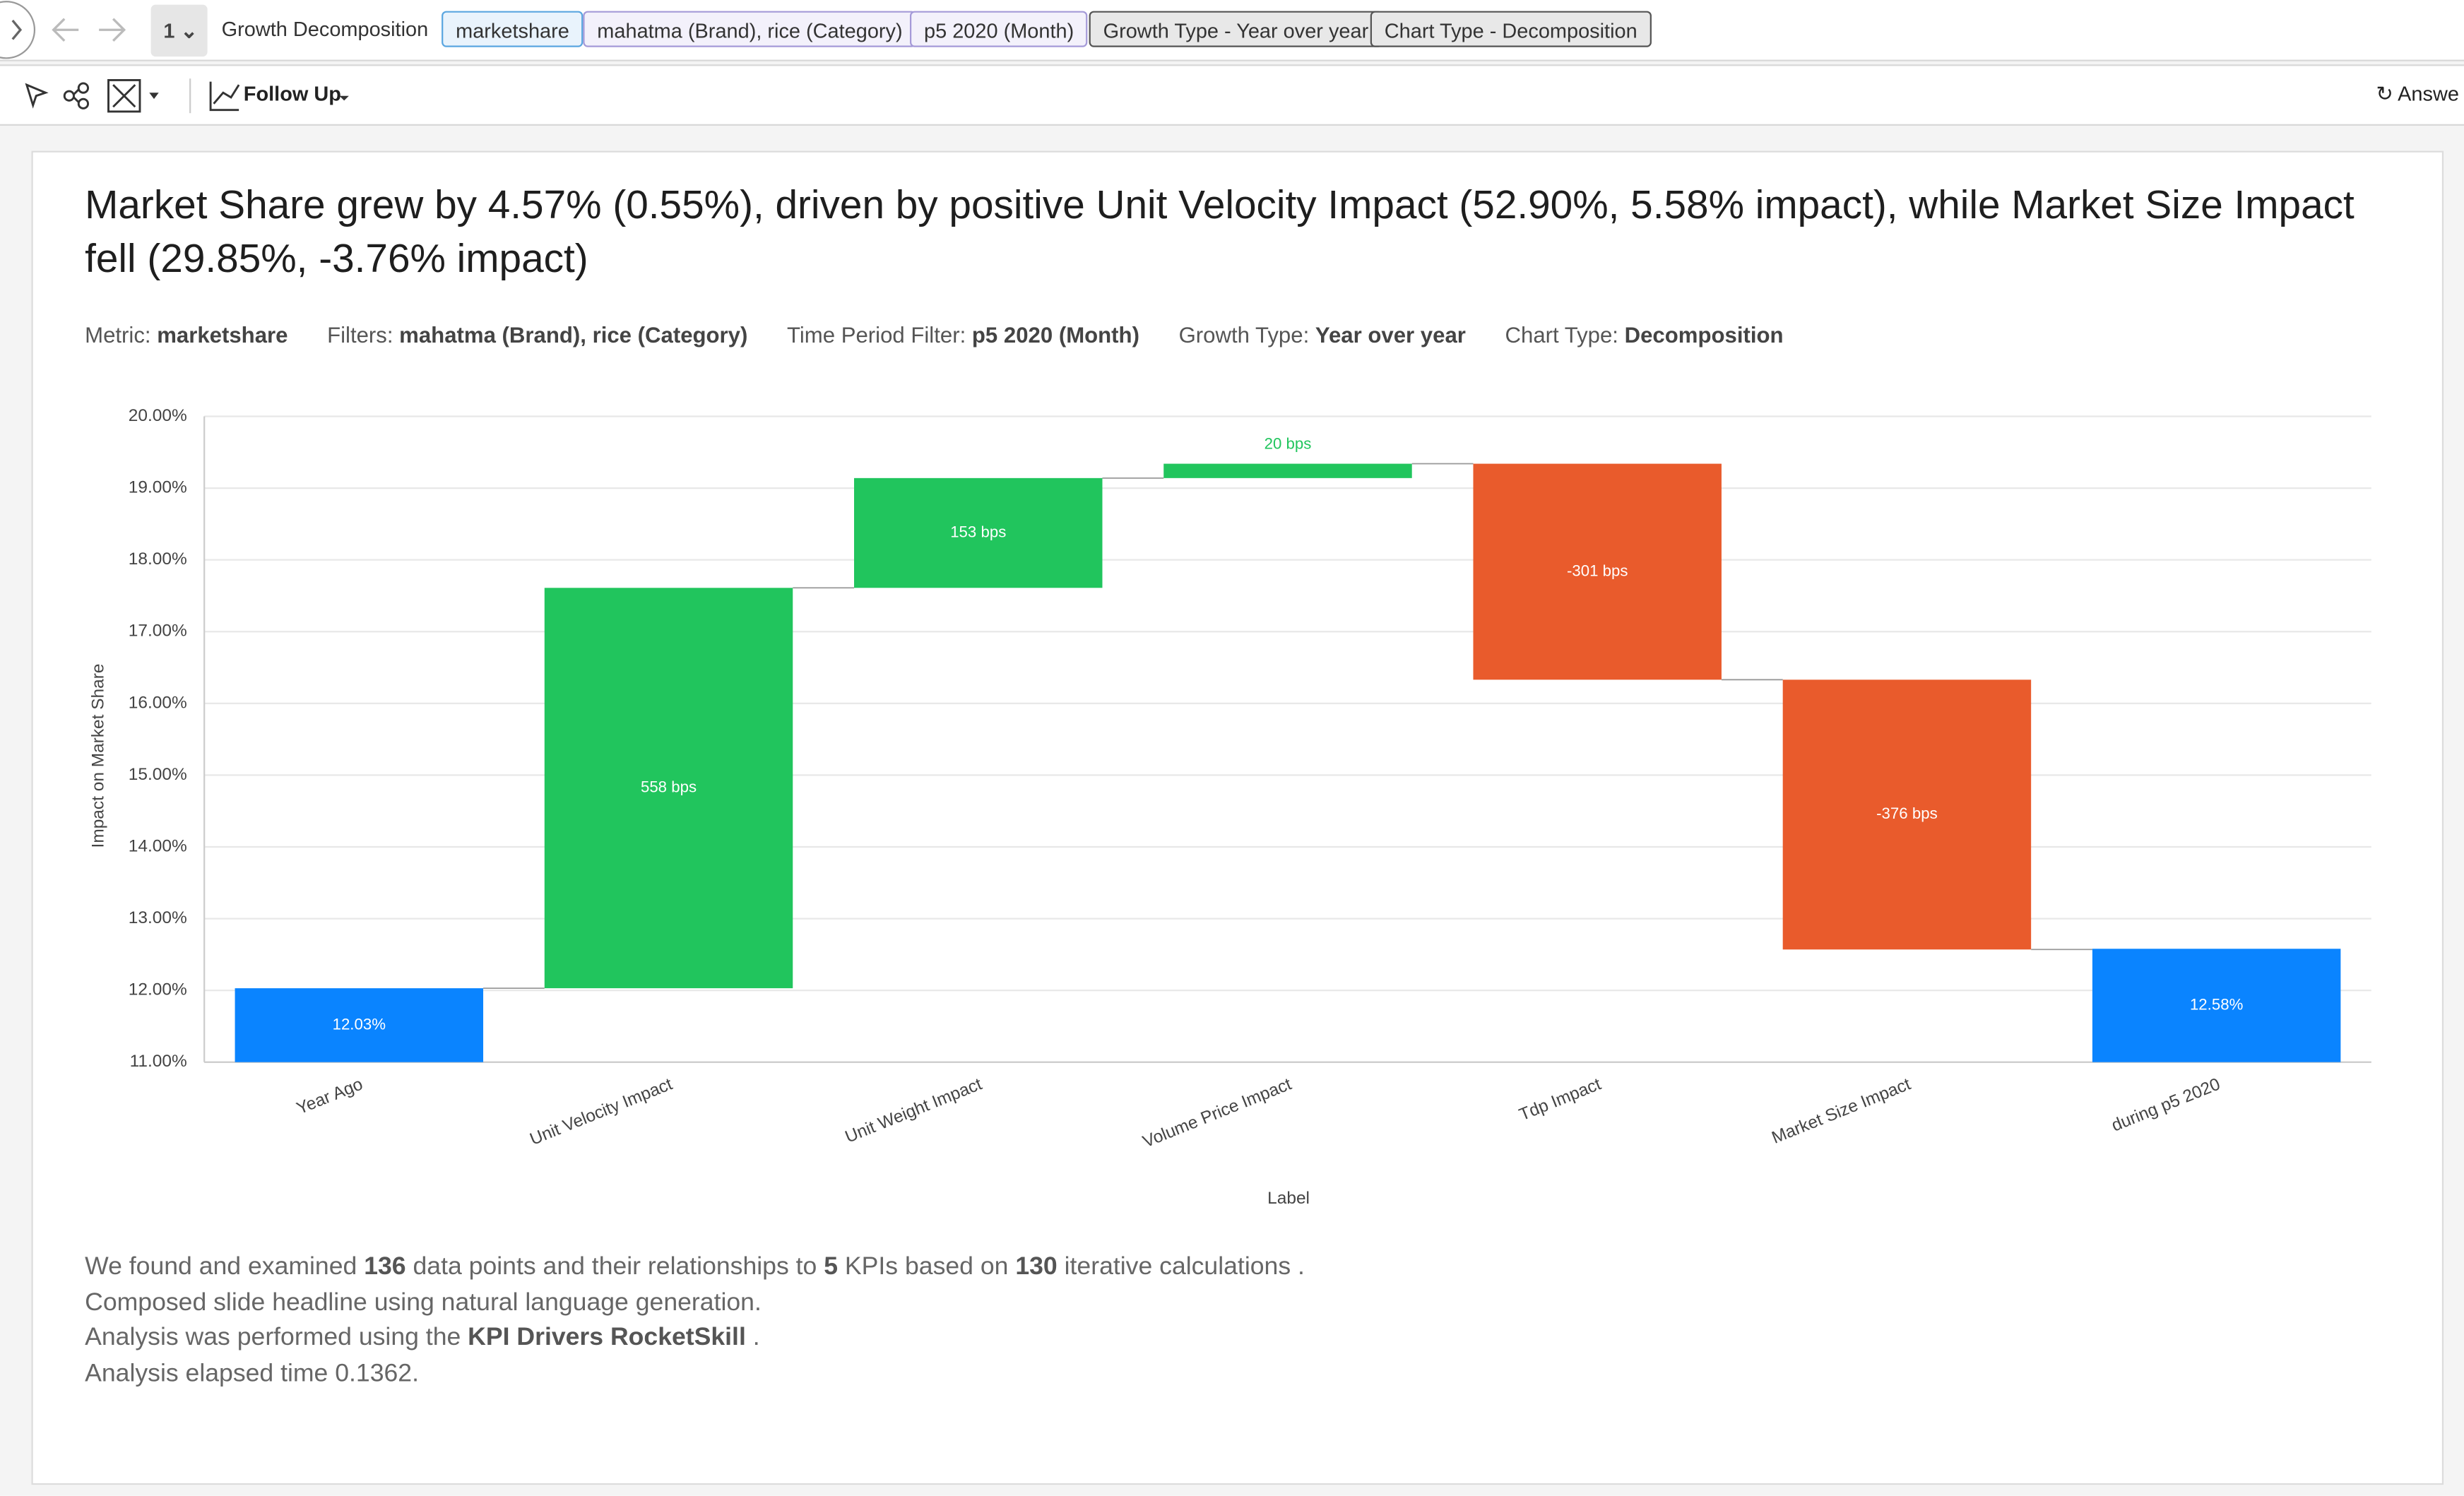 The width and height of the screenshot is (2464, 1496). Describe the element at coordinates (1288, 444) in the screenshot. I see `data-label: 20 bps` at that location.